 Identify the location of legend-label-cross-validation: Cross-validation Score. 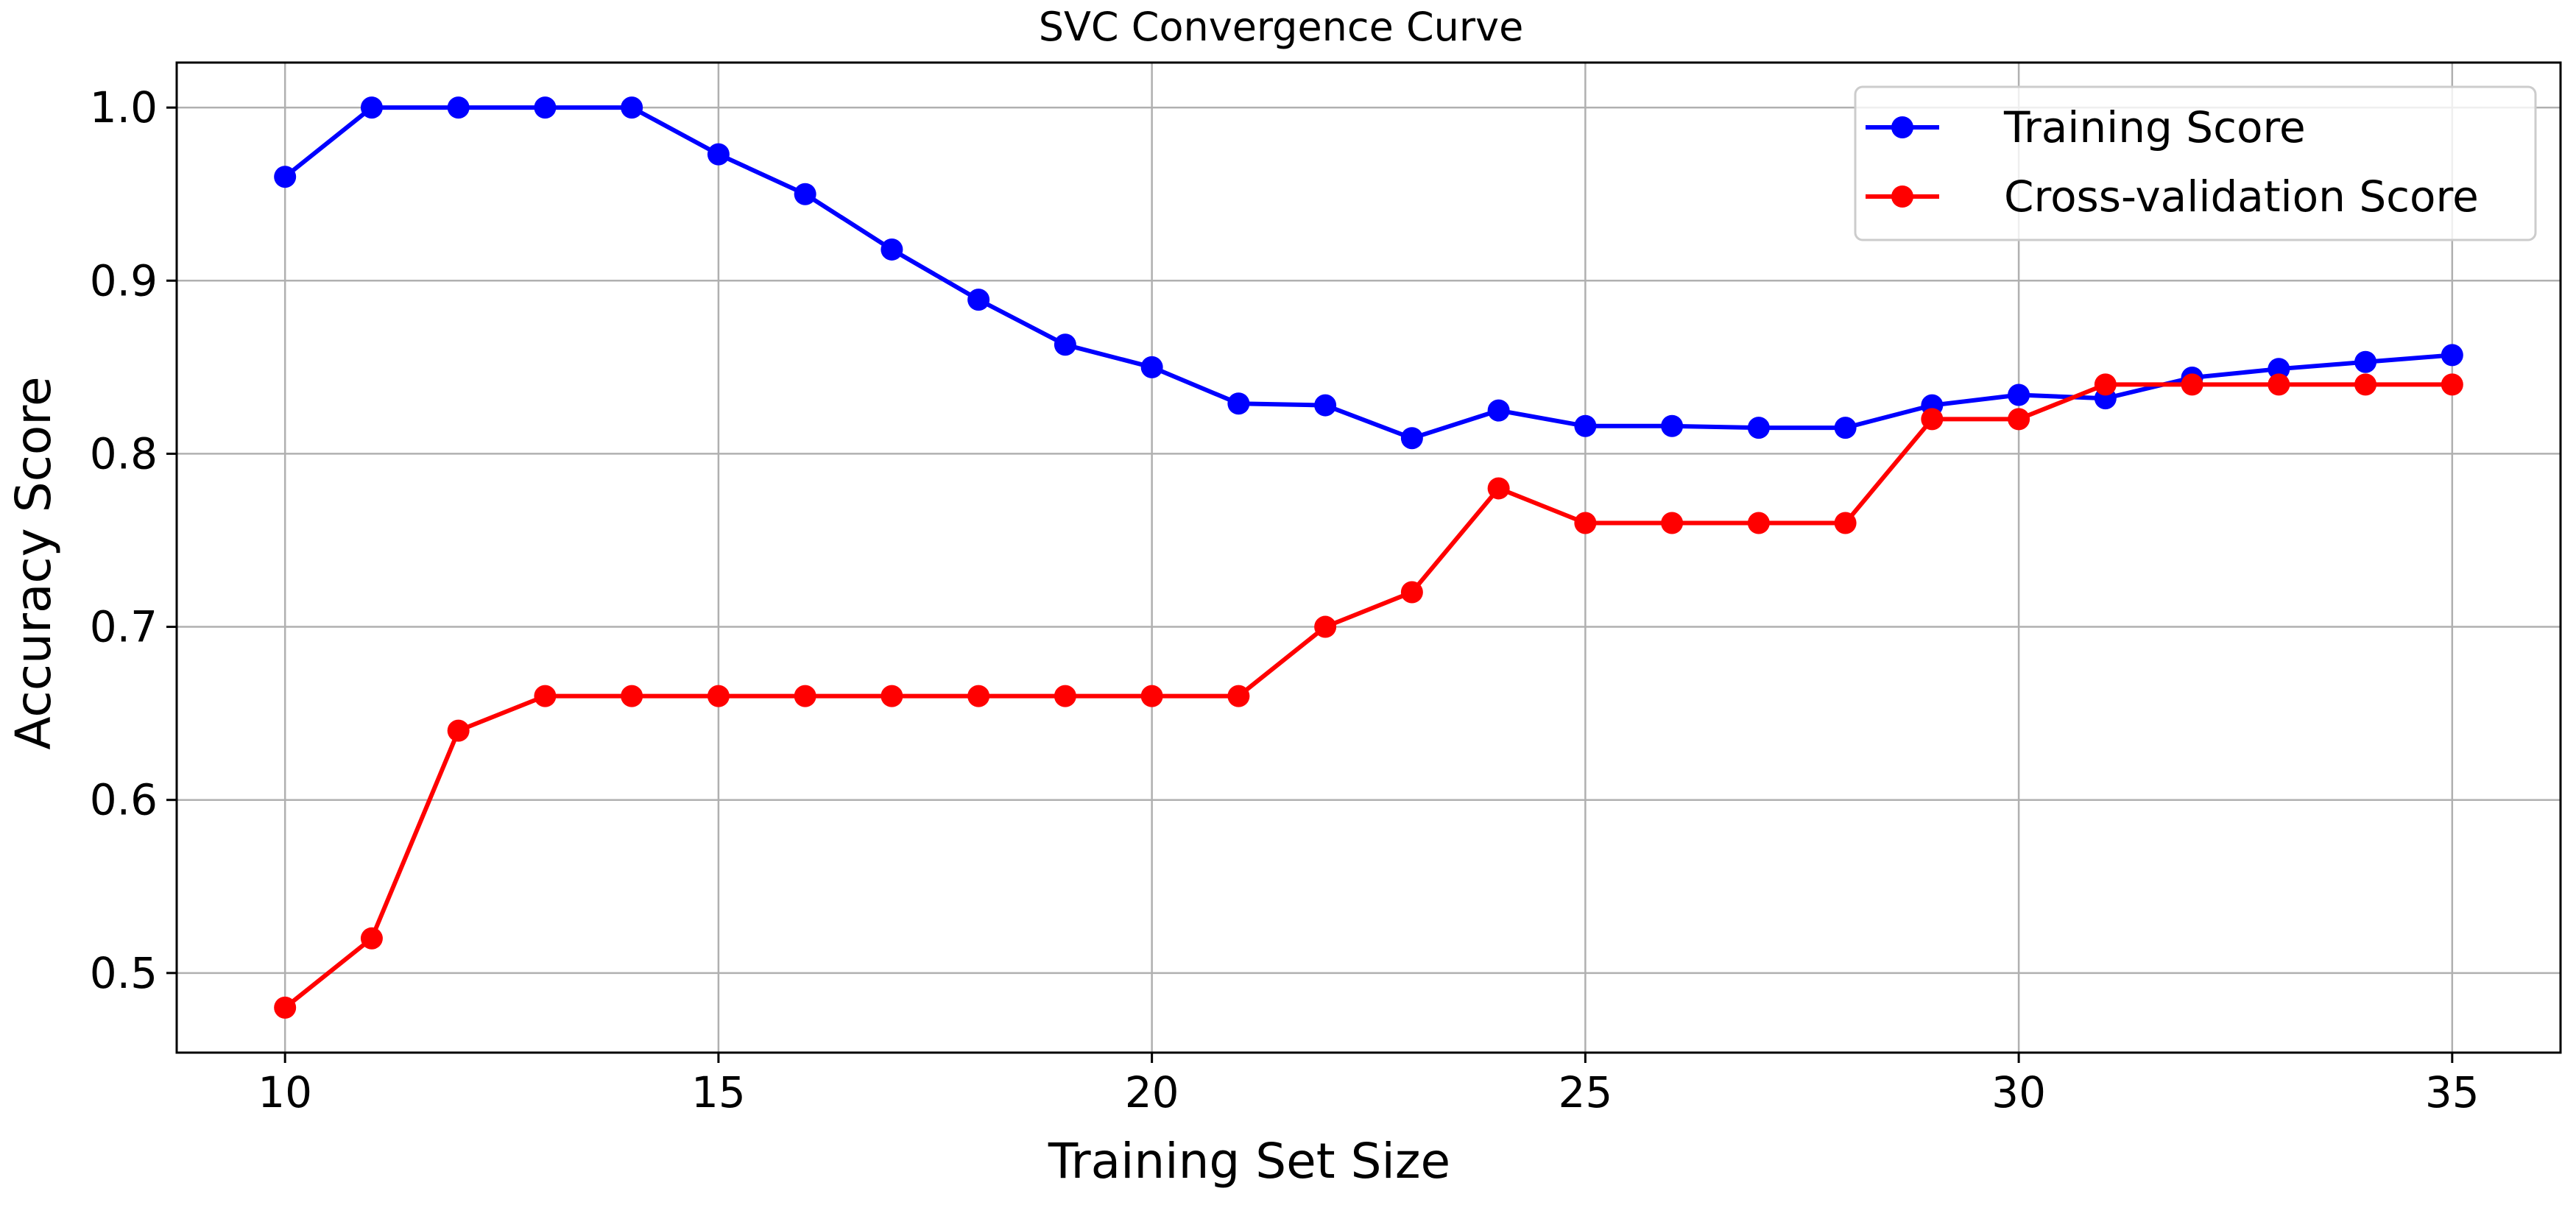
(2241, 197).